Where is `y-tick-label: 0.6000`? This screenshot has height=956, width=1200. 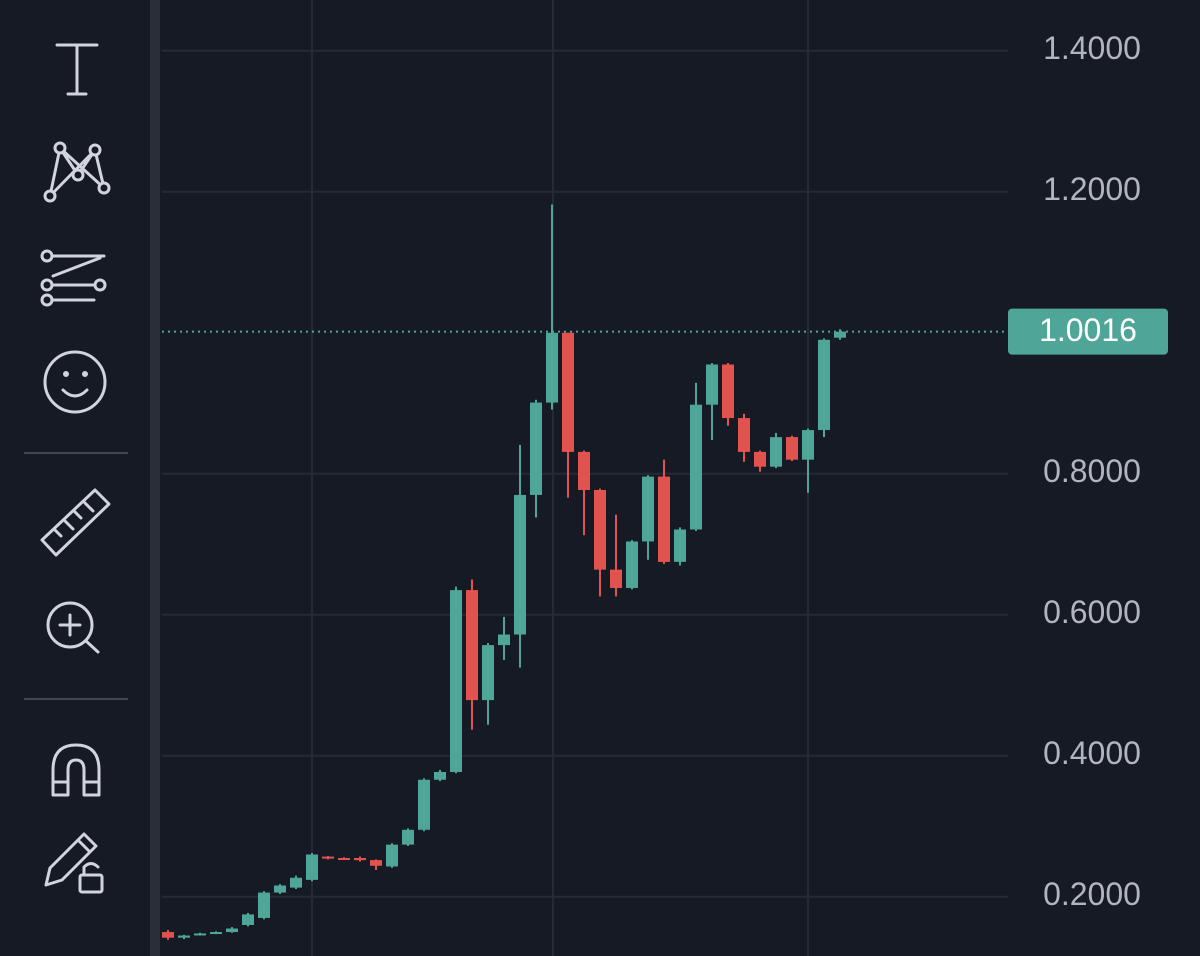 y-tick-label: 0.6000 is located at coordinates (1092, 612).